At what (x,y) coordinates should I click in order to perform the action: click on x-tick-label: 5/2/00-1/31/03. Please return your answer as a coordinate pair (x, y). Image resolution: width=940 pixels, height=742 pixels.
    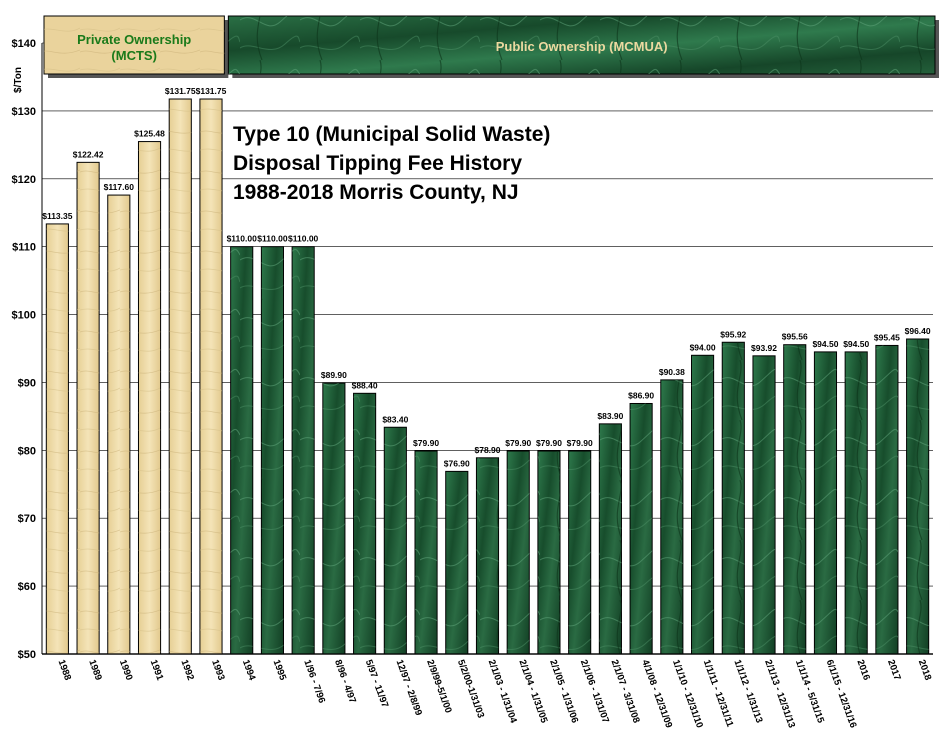
    Looking at the image, I should click on (470, 688).